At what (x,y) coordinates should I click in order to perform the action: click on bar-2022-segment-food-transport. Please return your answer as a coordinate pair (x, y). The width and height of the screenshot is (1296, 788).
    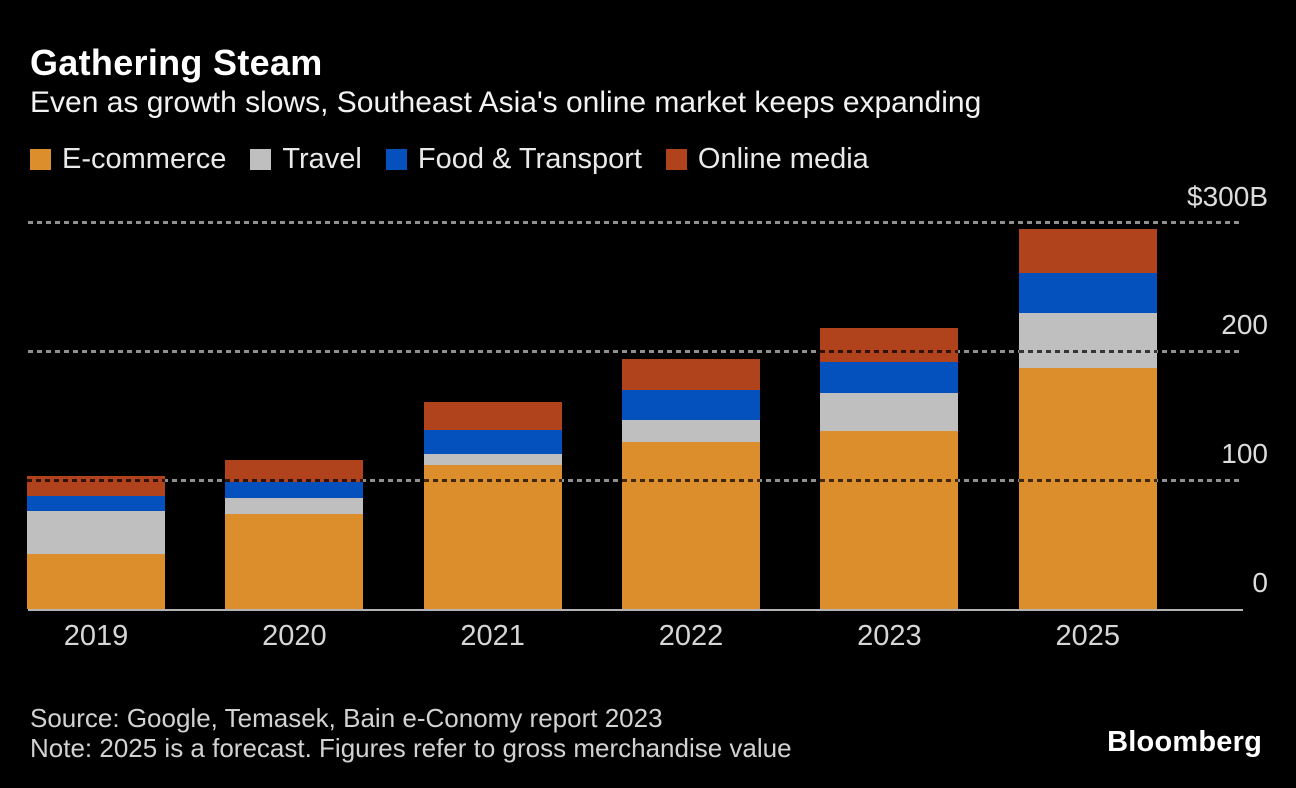
    Looking at the image, I should click on (691, 405).